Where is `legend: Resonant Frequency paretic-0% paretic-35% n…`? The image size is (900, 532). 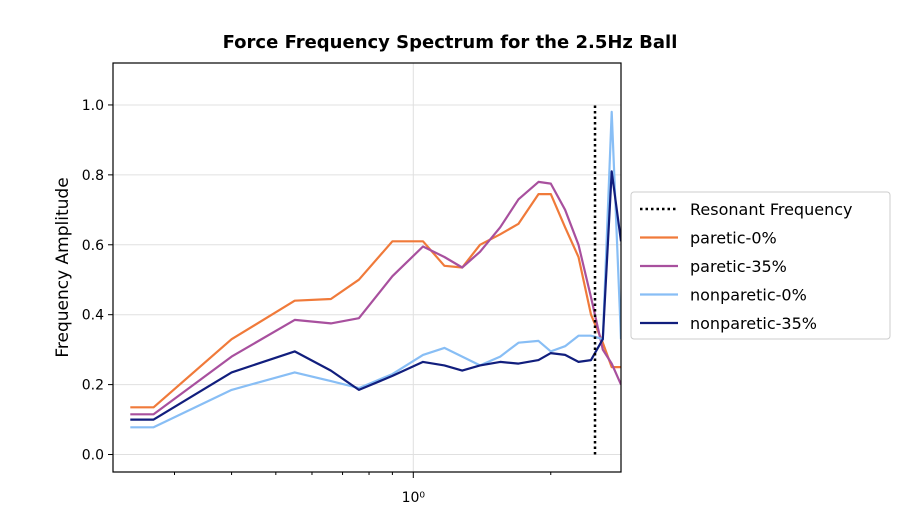 legend: Resonant Frequency paretic-0% paretic-35% n… is located at coordinates (760, 265).